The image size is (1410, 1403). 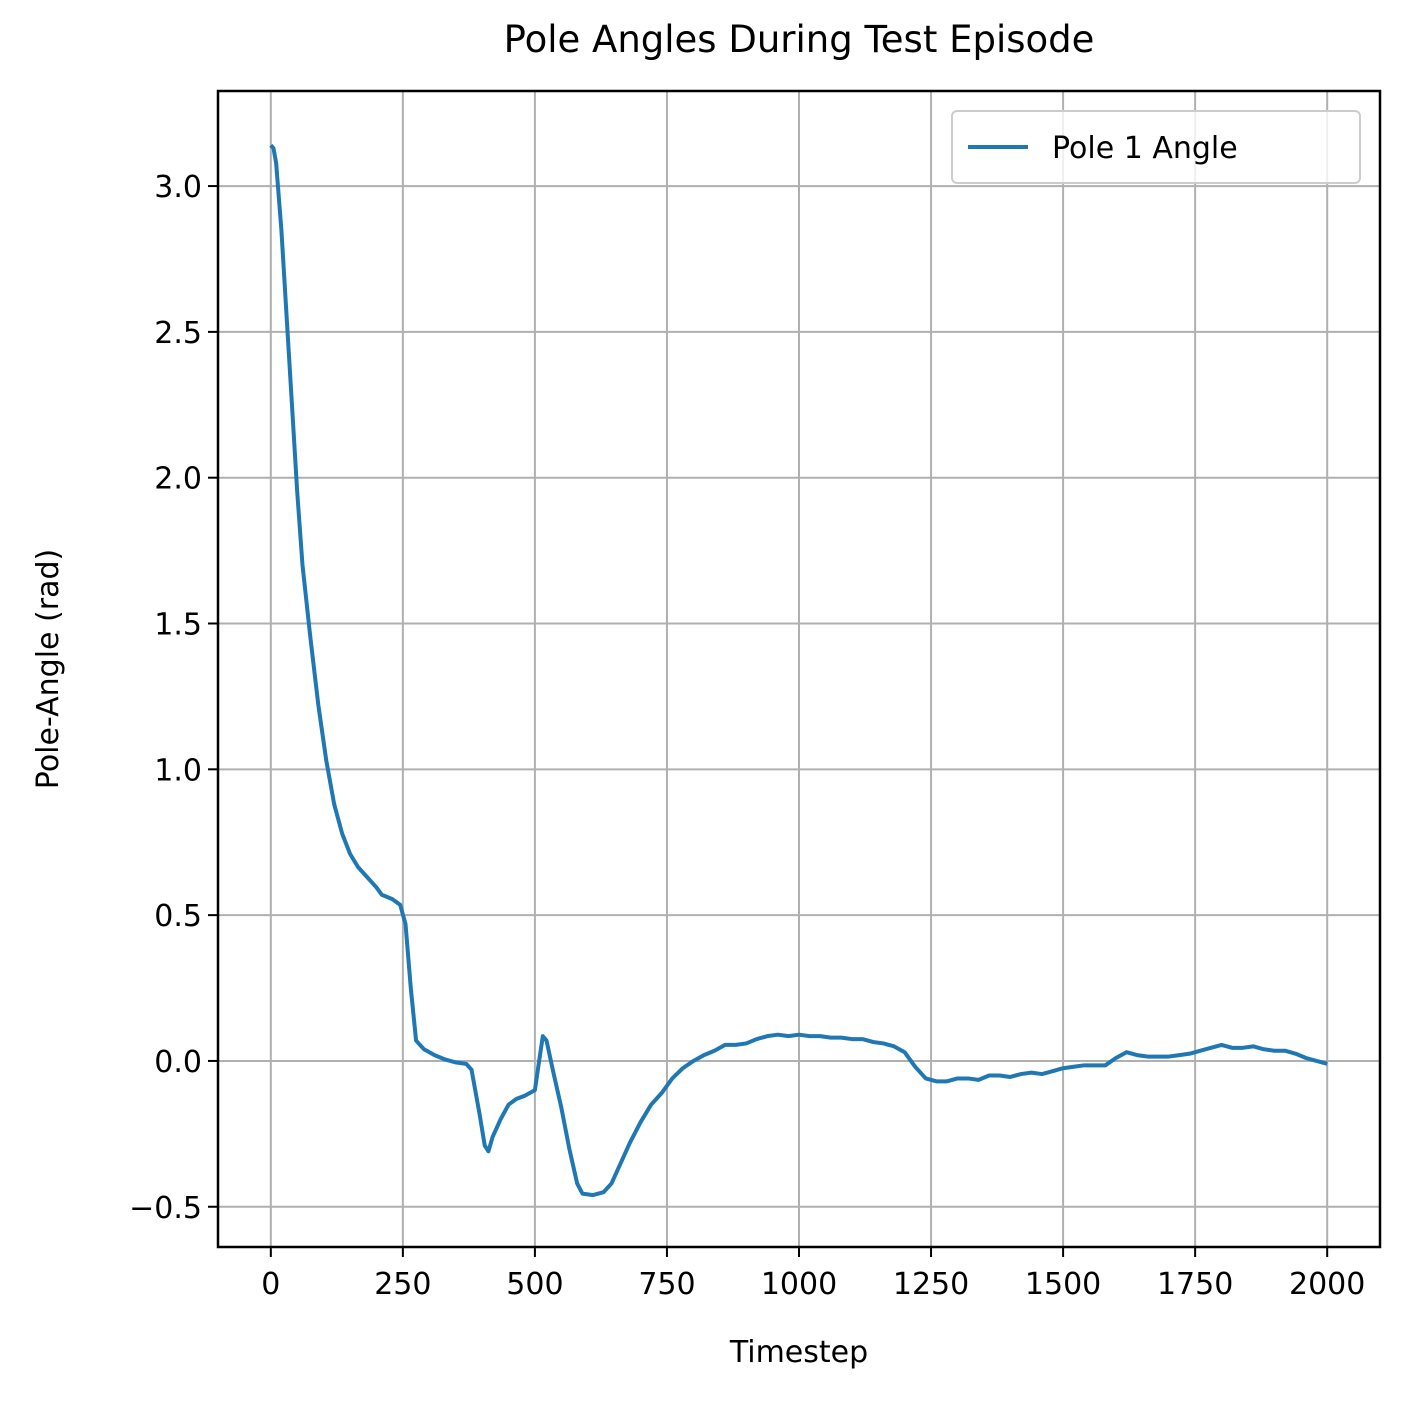 What do you see at coordinates (666, 1284) in the screenshot?
I see `x-tick-label: 750` at bounding box center [666, 1284].